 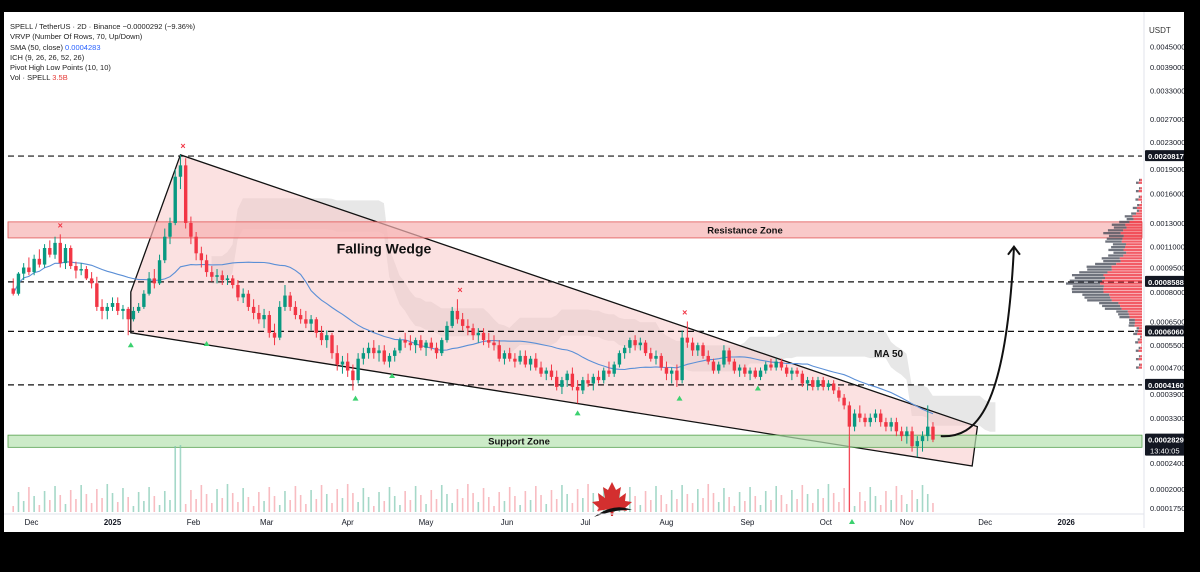 What do you see at coordinates (102, 78) in the screenshot?
I see `indicator-volume: Vol · SPELL 3.5B` at bounding box center [102, 78].